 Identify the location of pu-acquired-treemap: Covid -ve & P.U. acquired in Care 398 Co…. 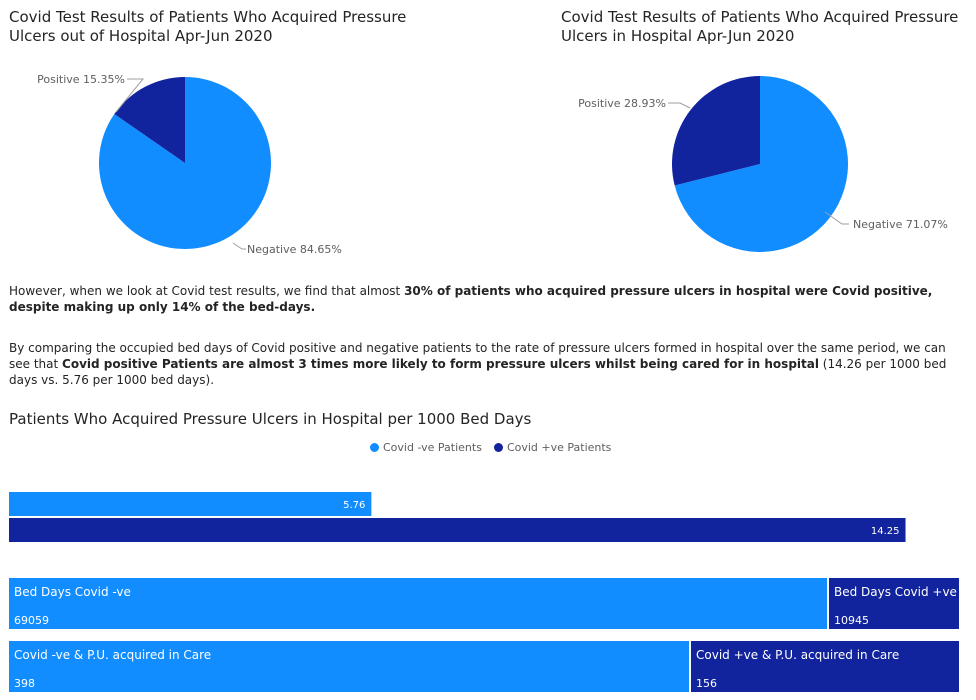
(484, 666).